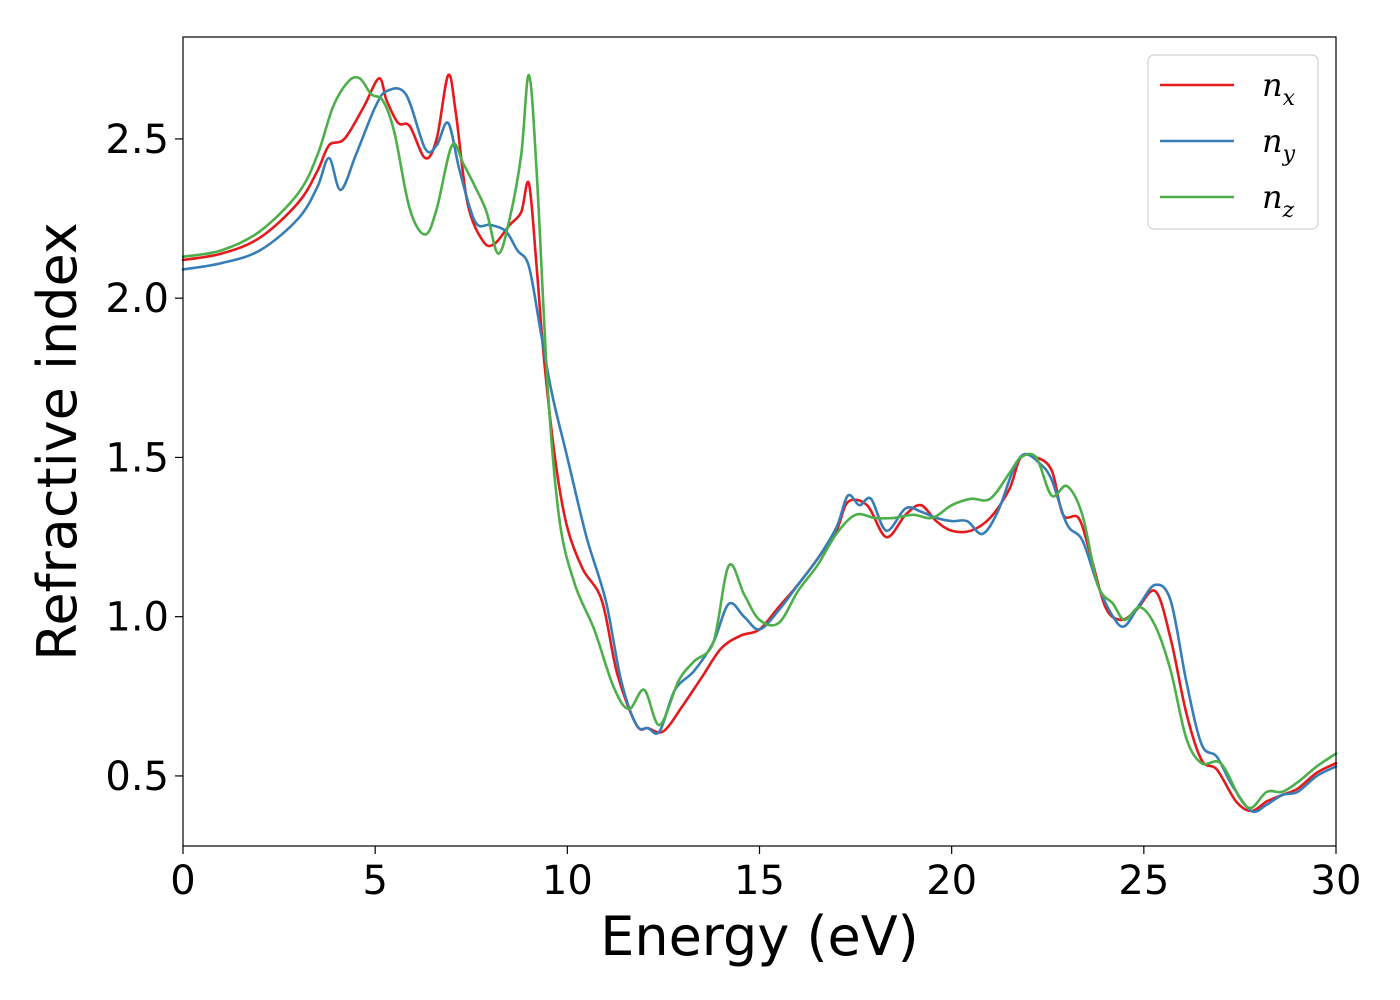 The height and width of the screenshot is (1000, 1400). Describe the element at coordinates (951, 881) in the screenshot. I see `x-tick-label: 20` at that location.